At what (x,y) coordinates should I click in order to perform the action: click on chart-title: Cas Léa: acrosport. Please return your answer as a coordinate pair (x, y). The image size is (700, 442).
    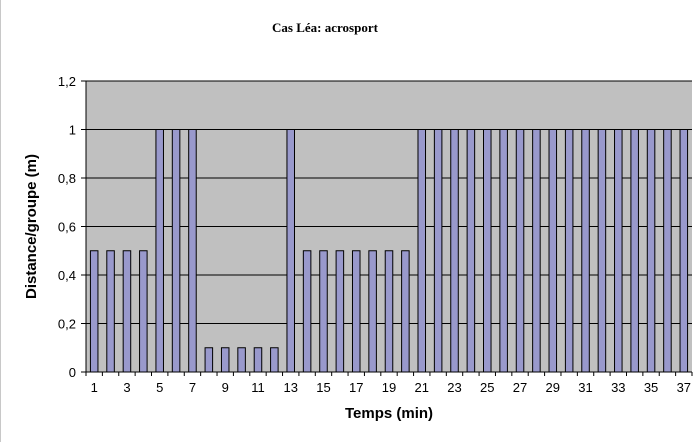
    Looking at the image, I should click on (325, 27).